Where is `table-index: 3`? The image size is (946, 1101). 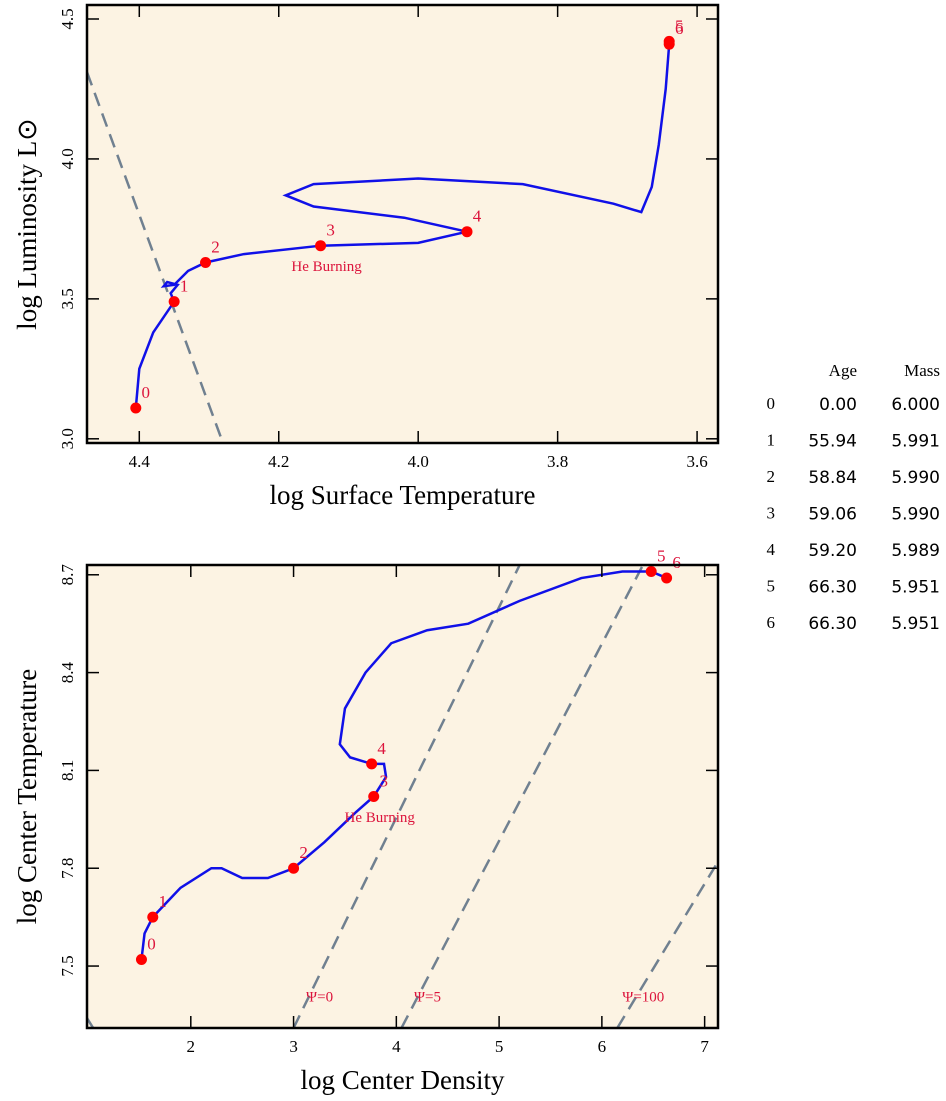
table-index: 3 is located at coordinates (771, 512).